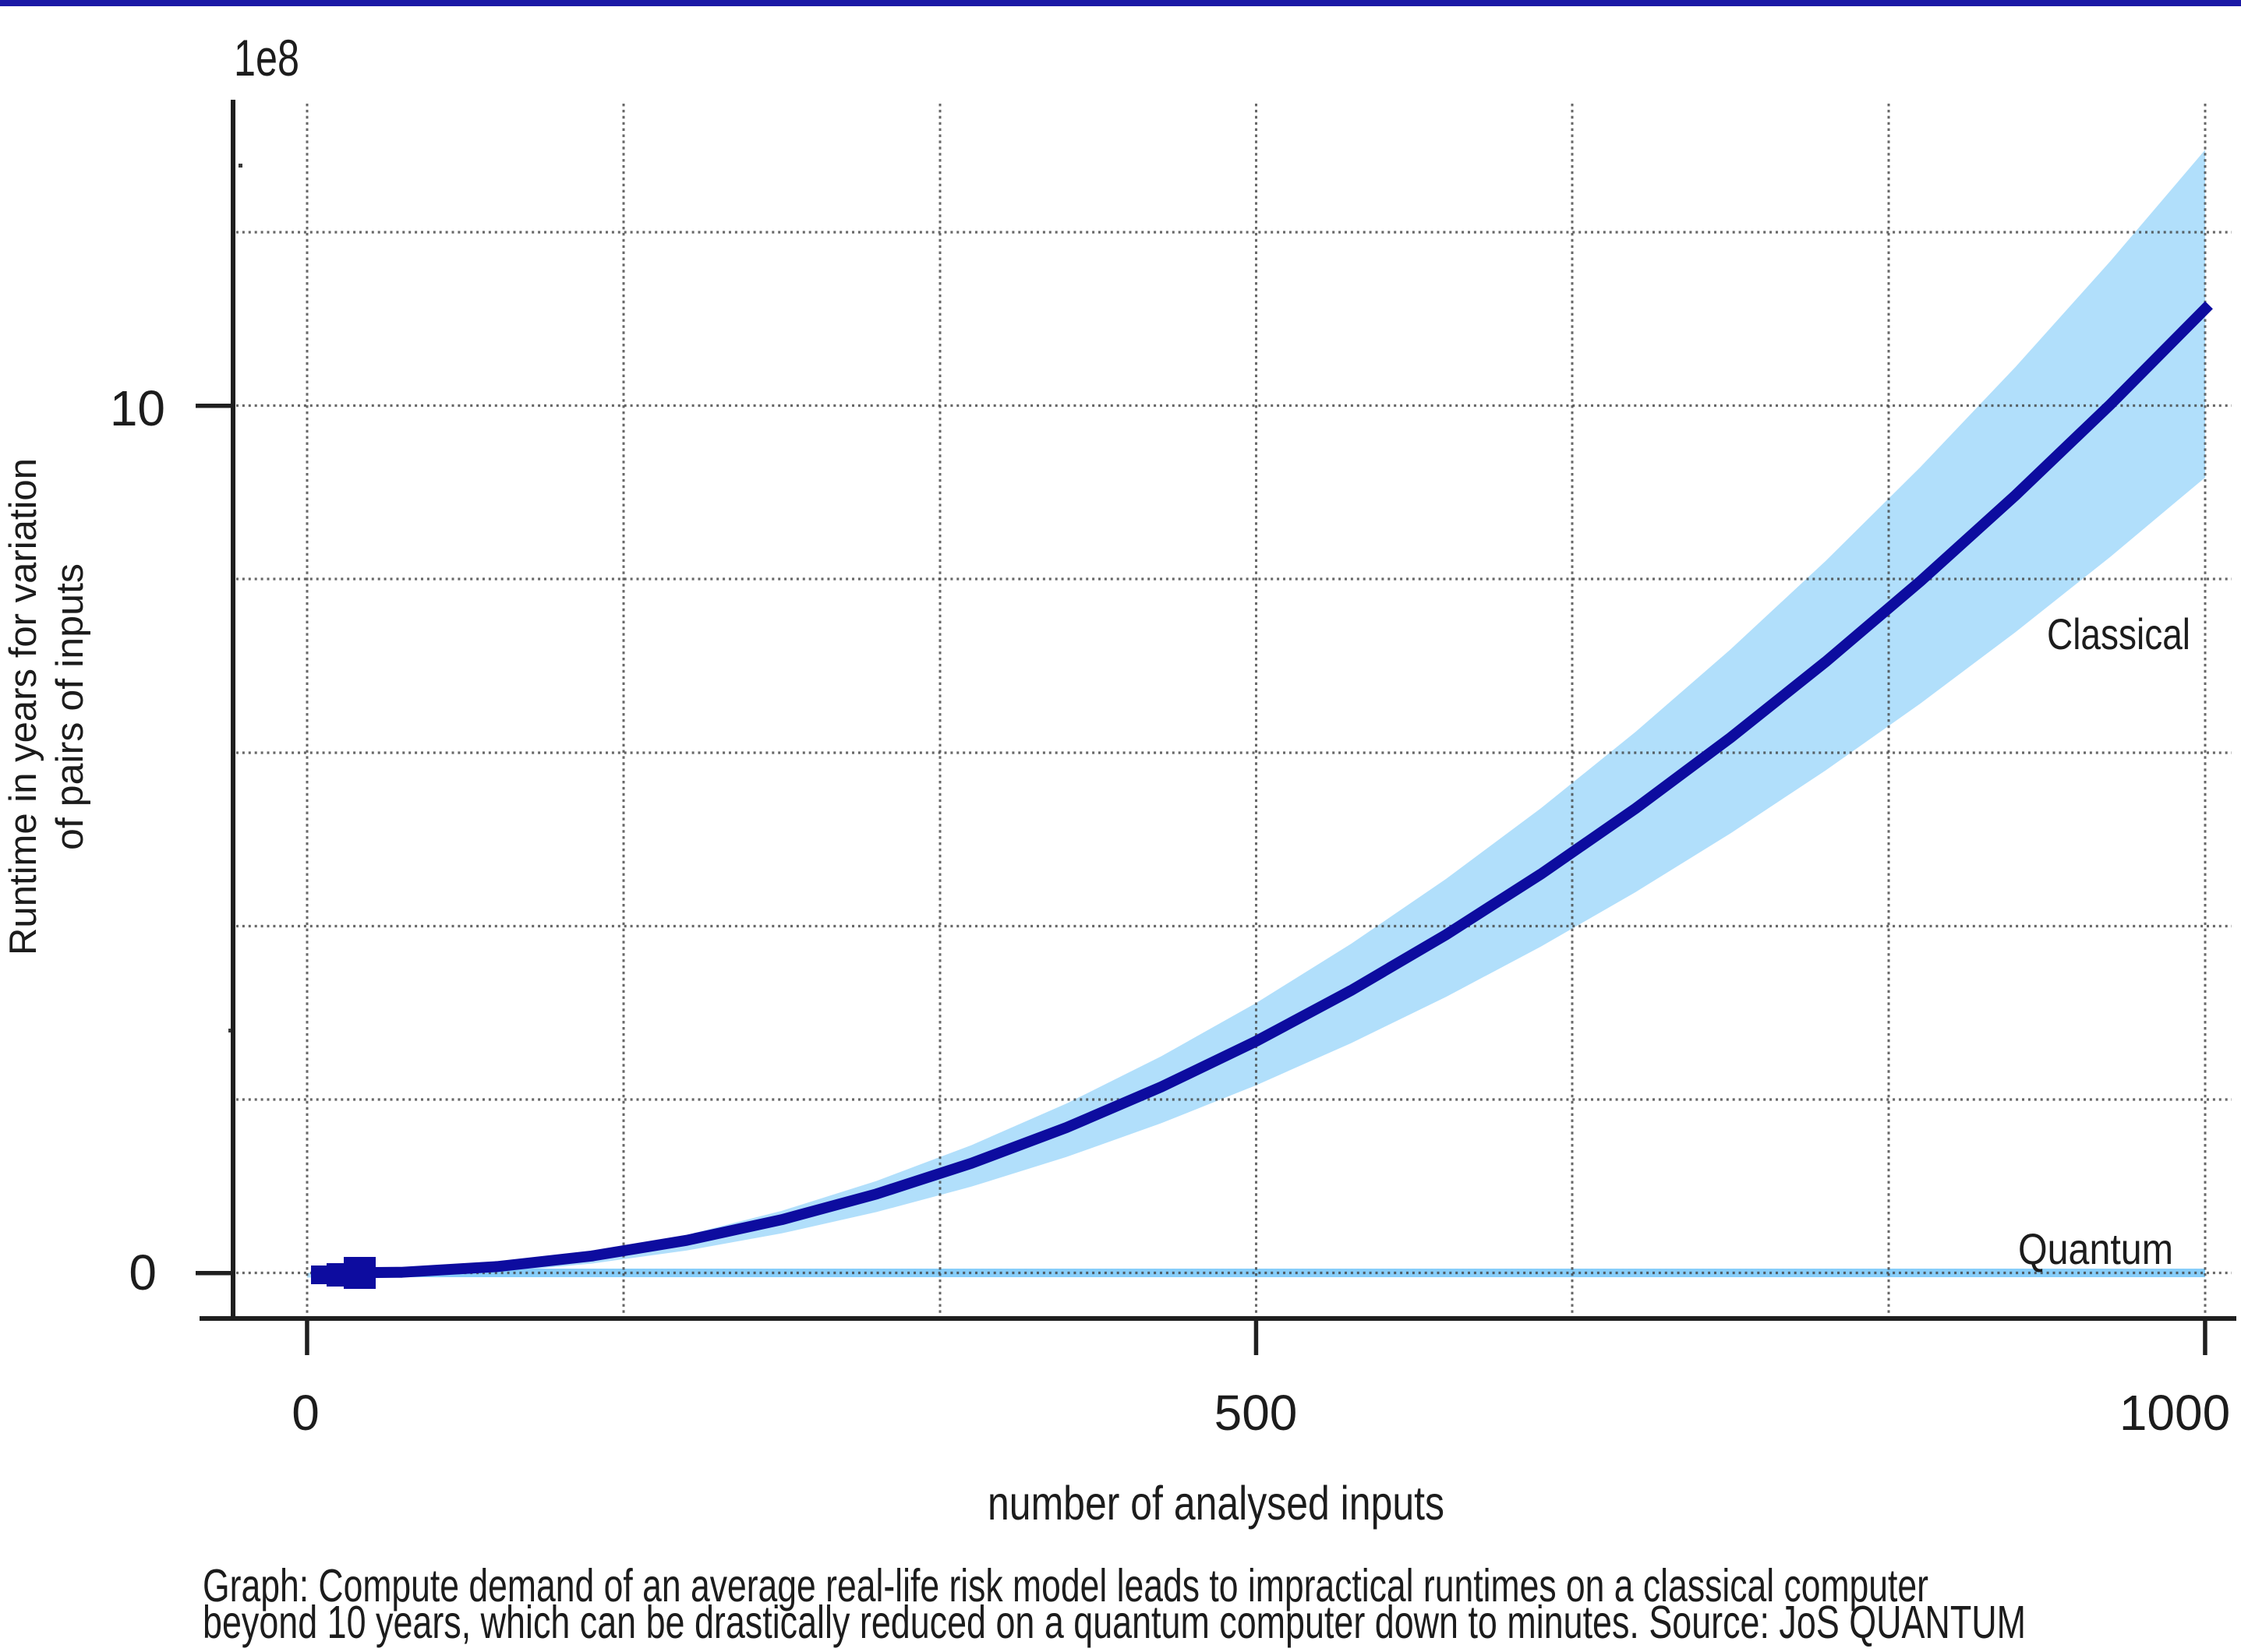  I want to click on svg-text: 1e8, so click(266, 58).